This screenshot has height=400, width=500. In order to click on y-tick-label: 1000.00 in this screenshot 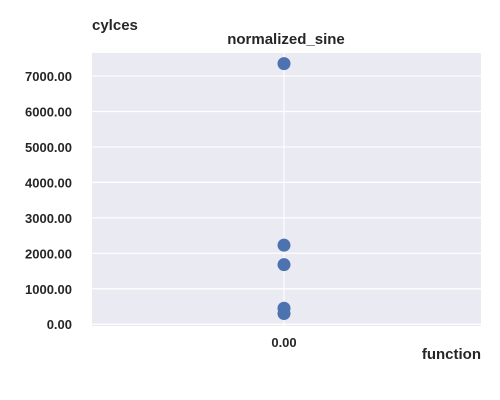, I will do `click(48, 289)`.